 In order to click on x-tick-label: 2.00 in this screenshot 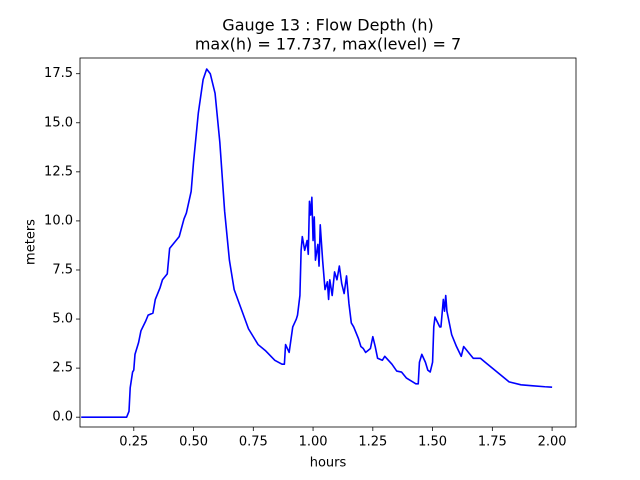, I will do `click(552, 442)`.